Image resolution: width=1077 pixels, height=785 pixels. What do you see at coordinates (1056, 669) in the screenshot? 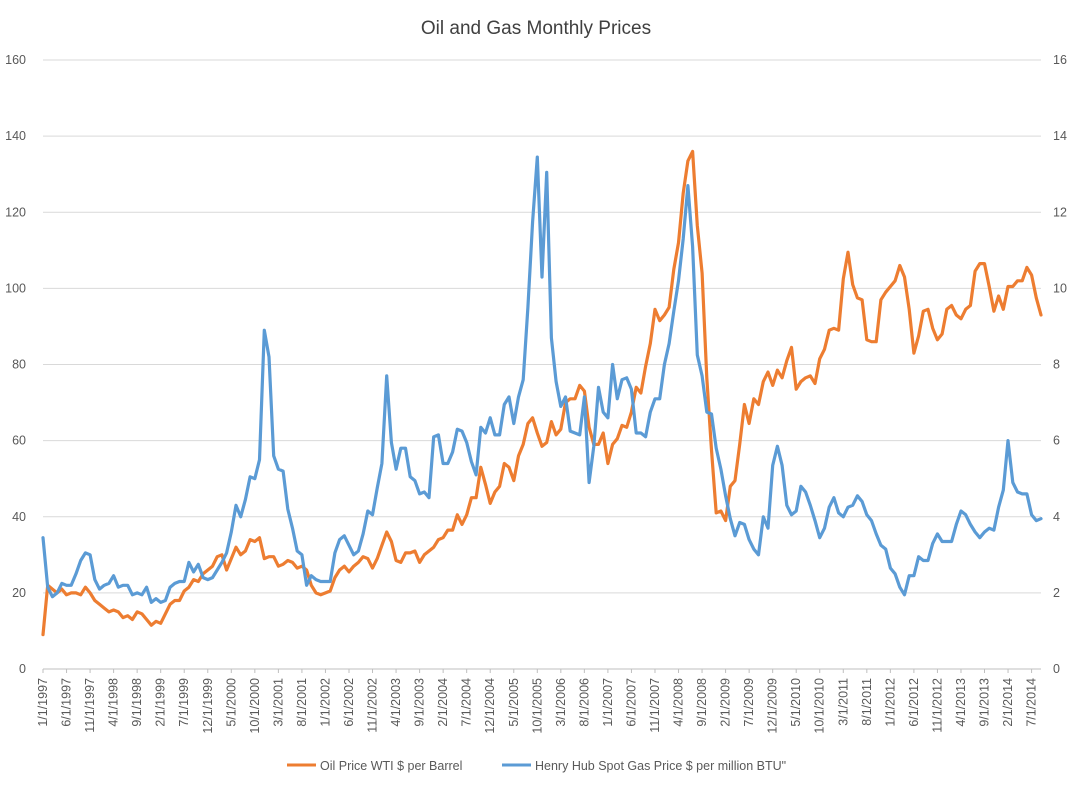
I see `y-right-tick-label: 0` at bounding box center [1056, 669].